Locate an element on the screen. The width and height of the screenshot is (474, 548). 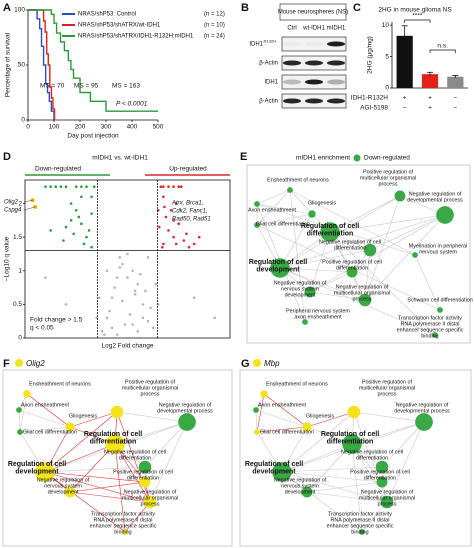
y-tick-label: 0.5 is located at coordinates (17, 304).